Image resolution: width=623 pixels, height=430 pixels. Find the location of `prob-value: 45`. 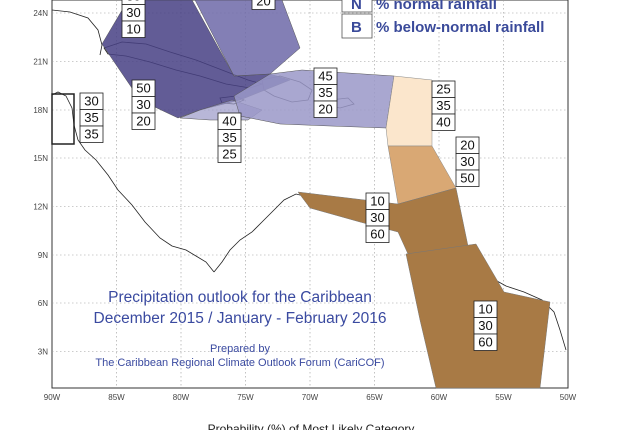

prob-value: 45 is located at coordinates (325, 76).